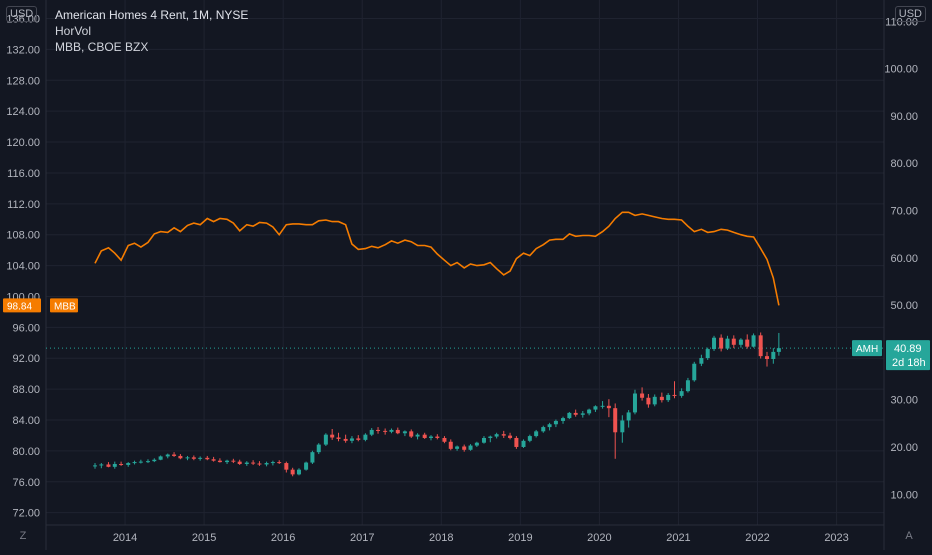 This screenshot has height=555, width=932. What do you see at coordinates (437, 258) in the screenshot?
I see `mbb-series-line` at bounding box center [437, 258].